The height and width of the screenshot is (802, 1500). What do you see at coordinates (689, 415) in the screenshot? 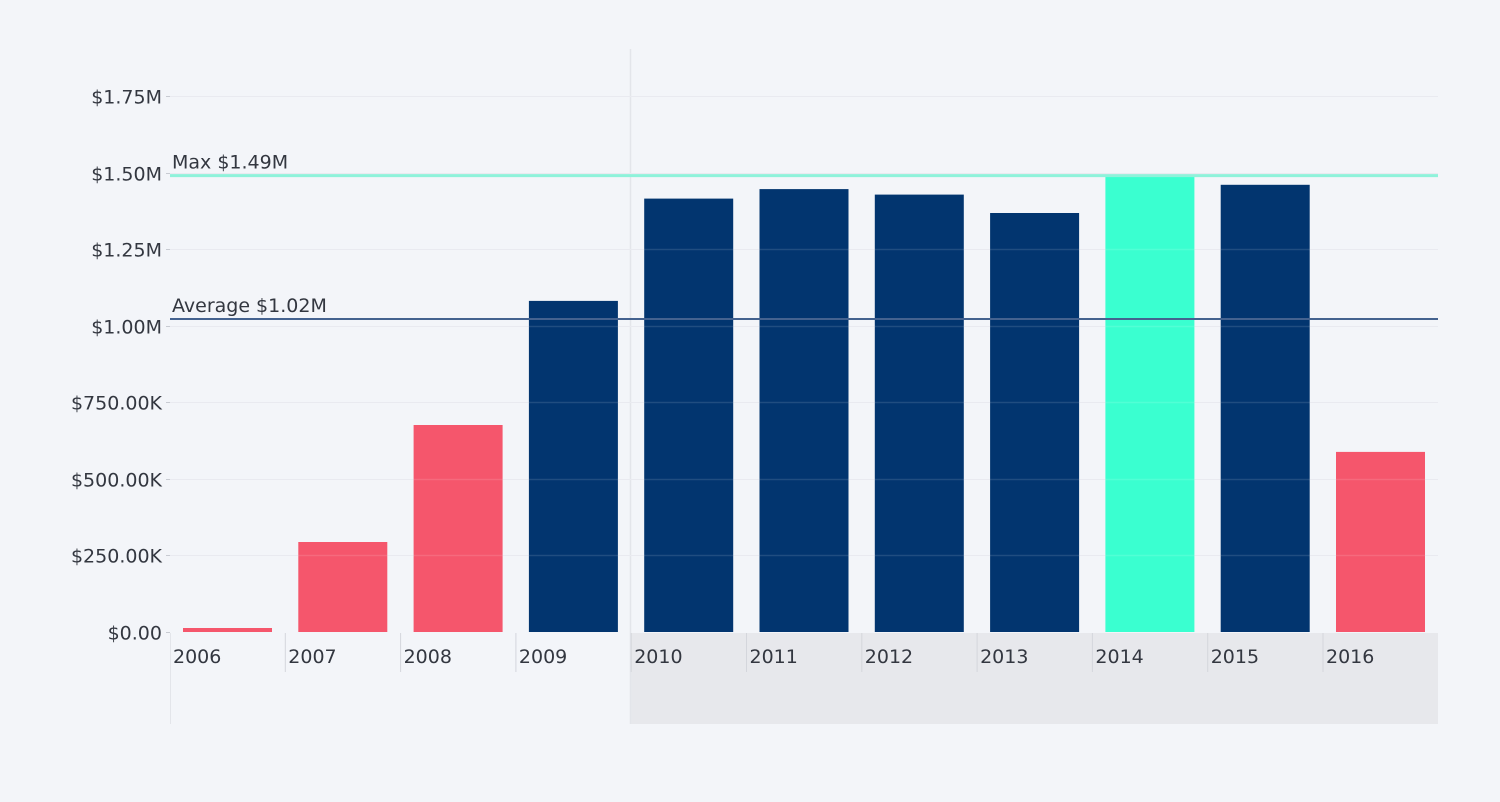
I see `bar-2010` at bounding box center [689, 415].